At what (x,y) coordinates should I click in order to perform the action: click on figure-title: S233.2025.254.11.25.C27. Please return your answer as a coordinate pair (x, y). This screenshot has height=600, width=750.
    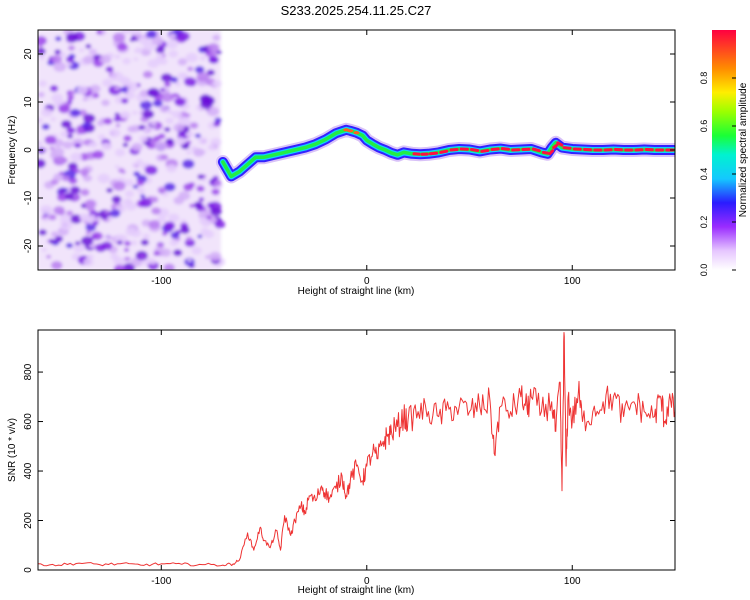
    Looking at the image, I should click on (356, 10).